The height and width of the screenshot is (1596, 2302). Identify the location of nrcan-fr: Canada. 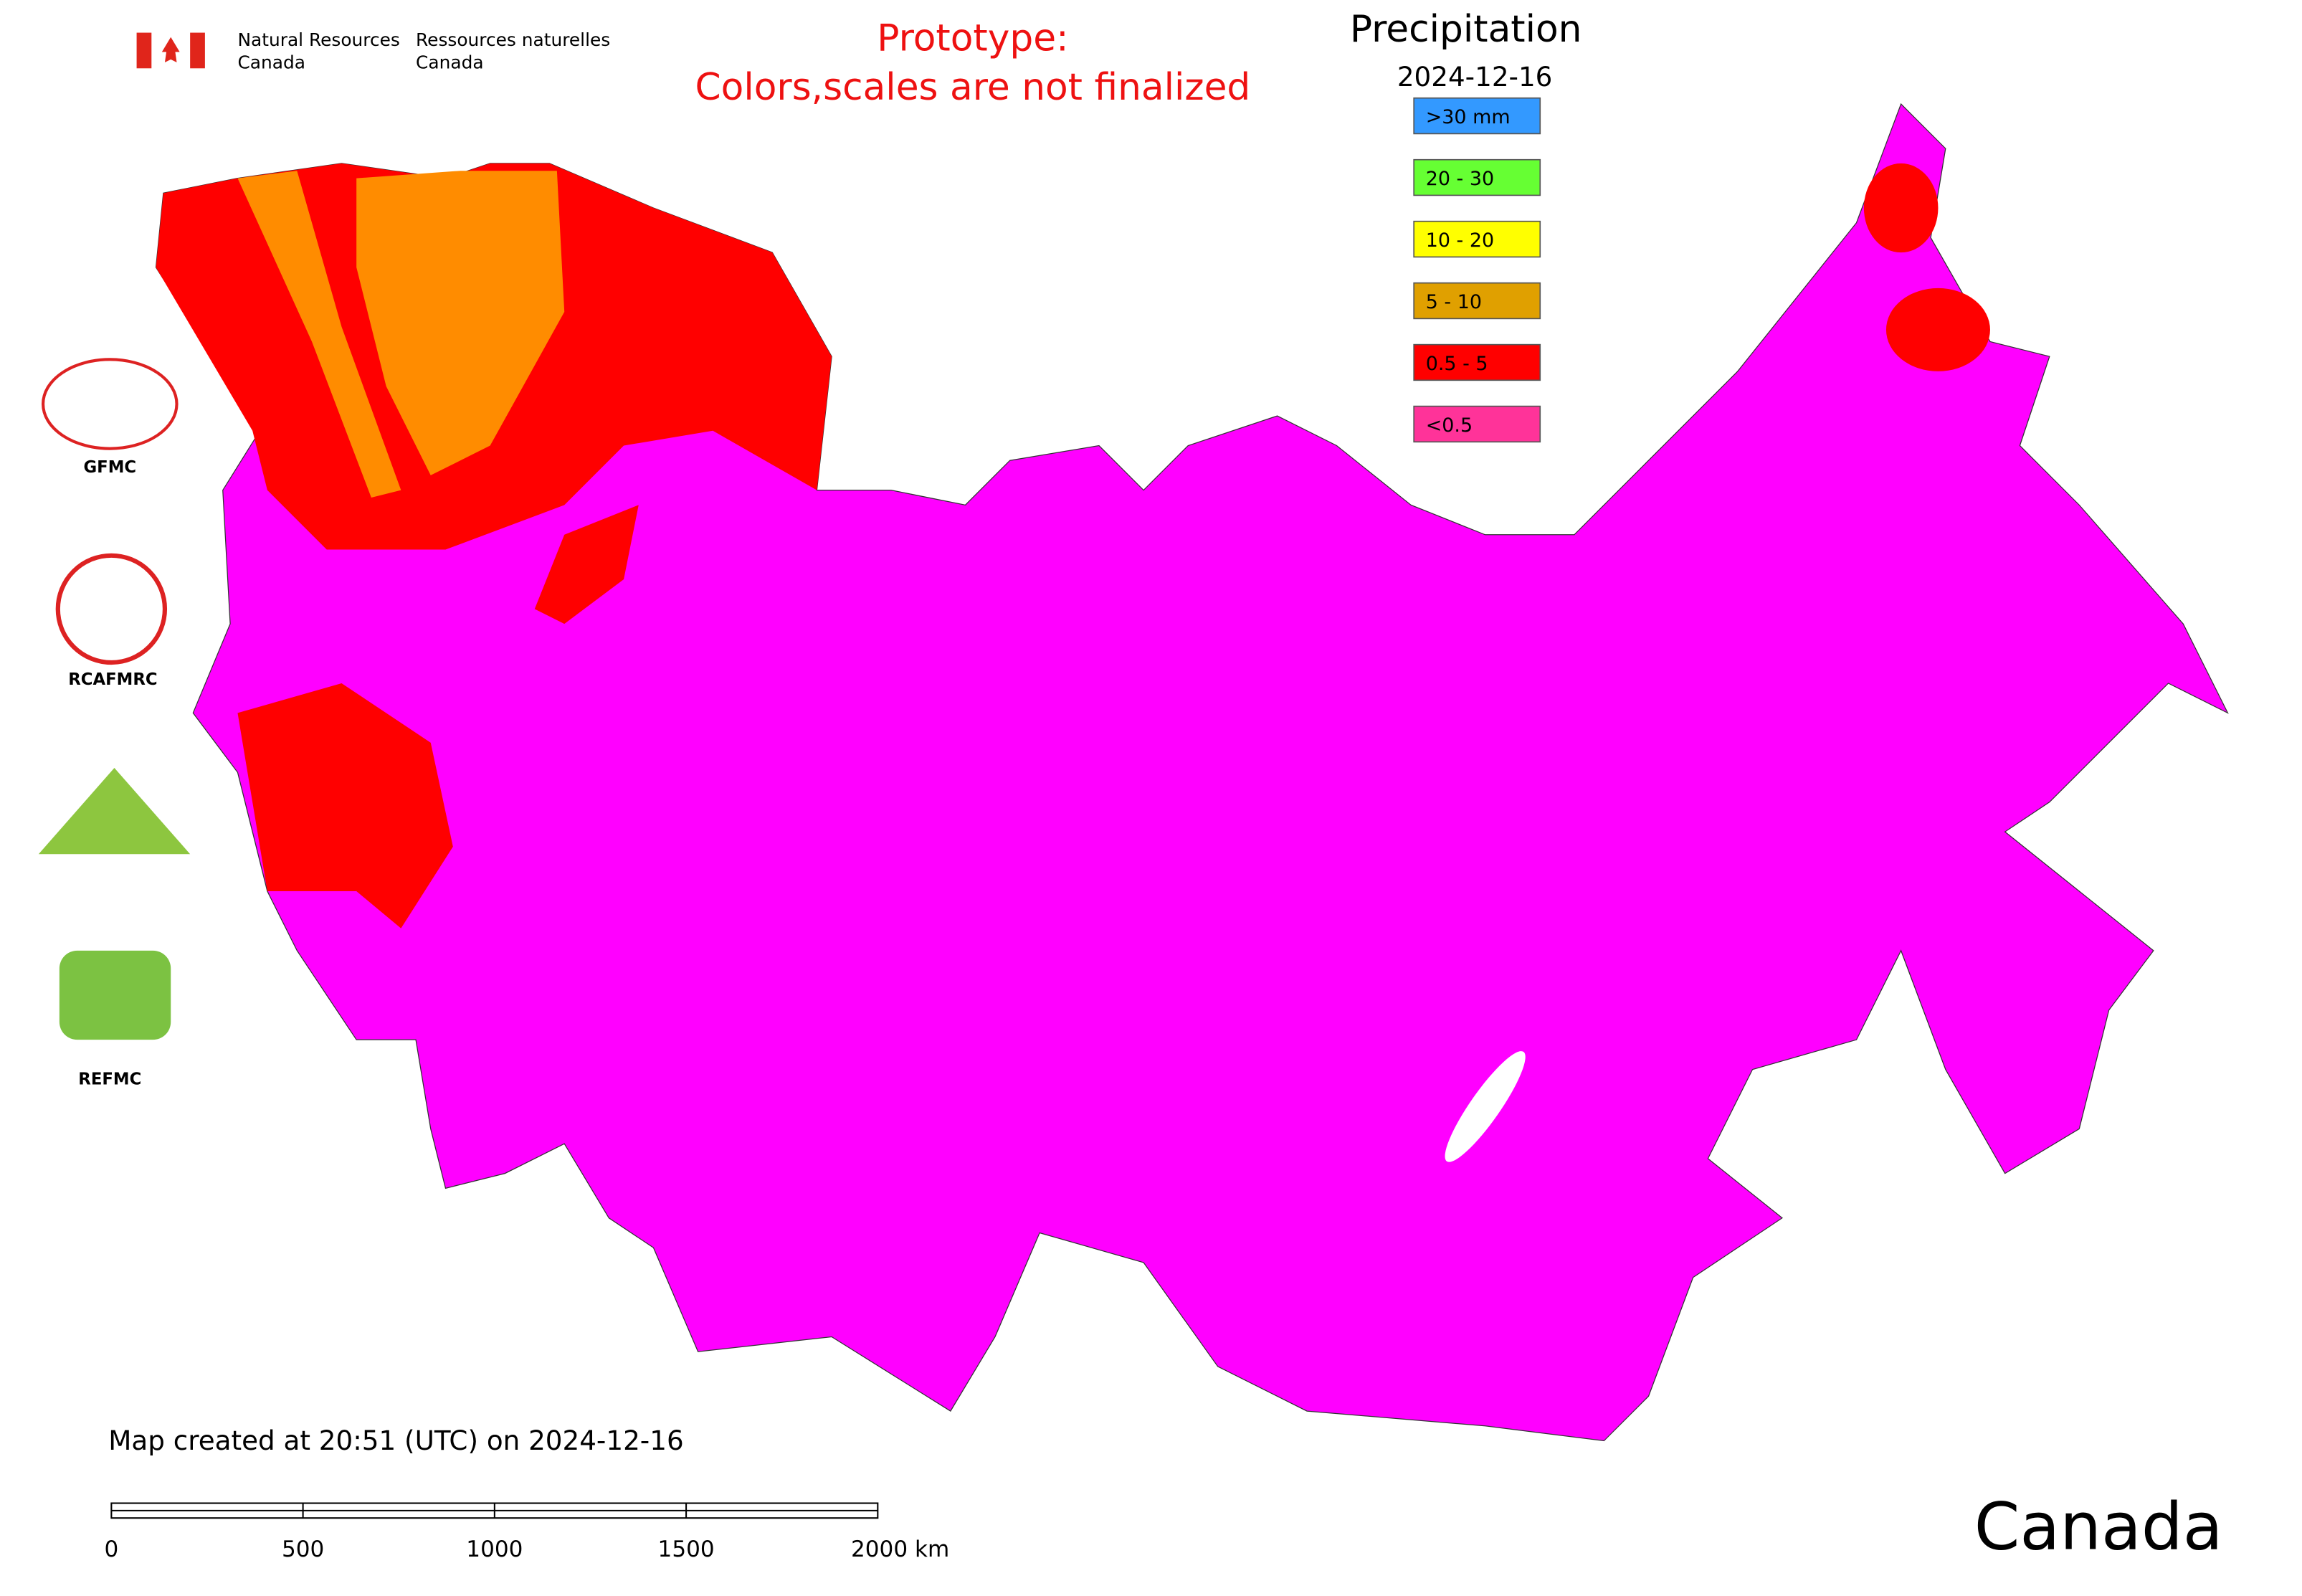
(450, 62).